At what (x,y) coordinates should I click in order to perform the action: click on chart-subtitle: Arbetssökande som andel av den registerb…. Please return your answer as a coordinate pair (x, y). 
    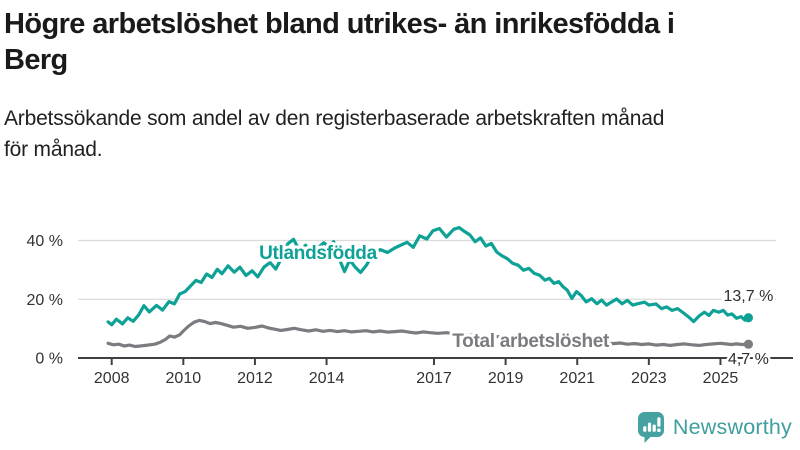
    Looking at the image, I should click on (400, 134).